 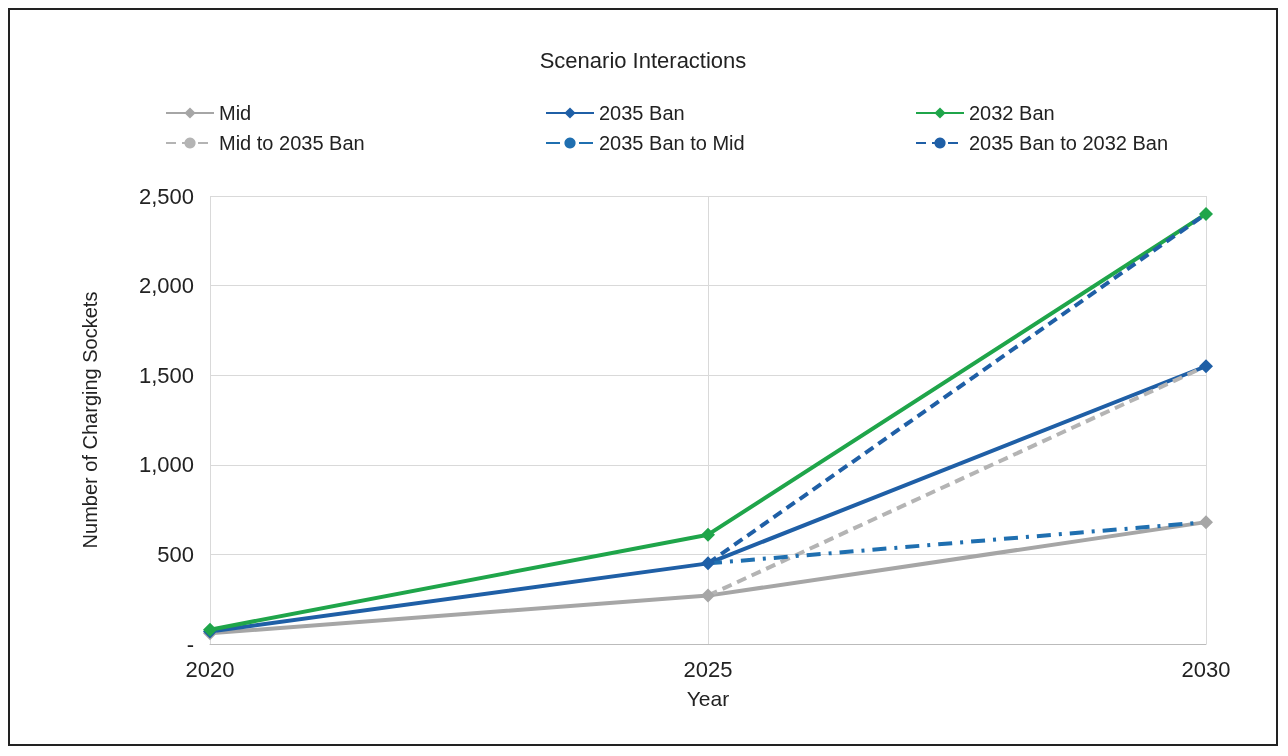 I want to click on x-axis-title: Year, so click(x=708, y=698).